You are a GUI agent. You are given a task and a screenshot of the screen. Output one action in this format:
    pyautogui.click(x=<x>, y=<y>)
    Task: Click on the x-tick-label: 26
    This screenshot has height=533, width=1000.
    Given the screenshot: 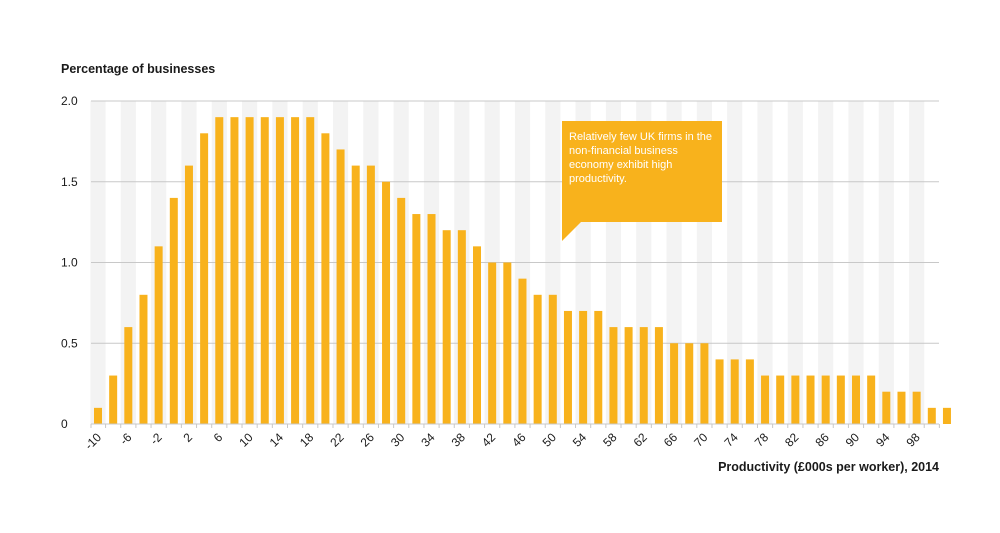 What is the action you would take?
    pyautogui.click(x=368, y=440)
    